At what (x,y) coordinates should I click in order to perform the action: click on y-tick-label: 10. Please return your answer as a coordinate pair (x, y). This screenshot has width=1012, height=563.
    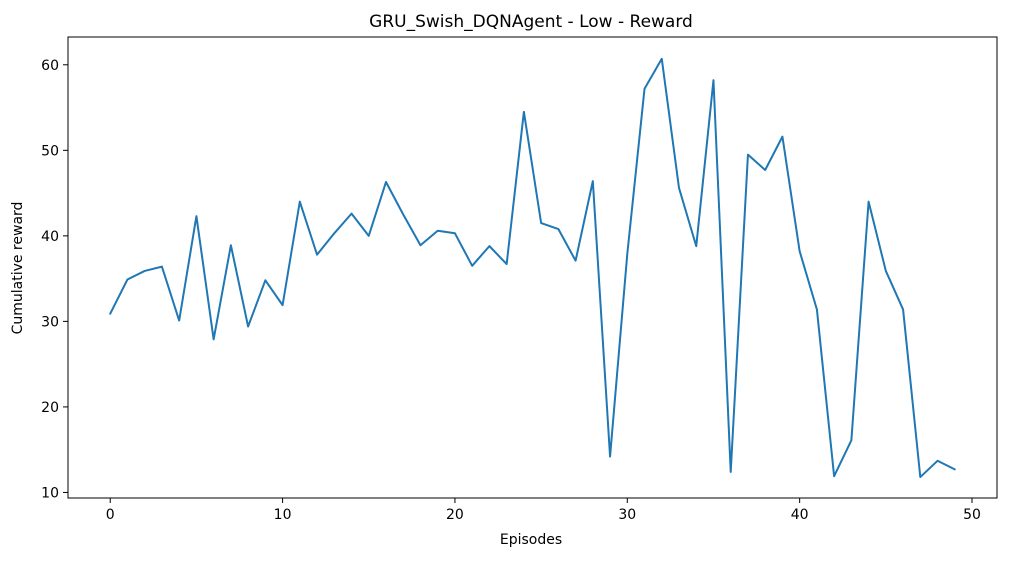
    Looking at the image, I should click on (50, 493).